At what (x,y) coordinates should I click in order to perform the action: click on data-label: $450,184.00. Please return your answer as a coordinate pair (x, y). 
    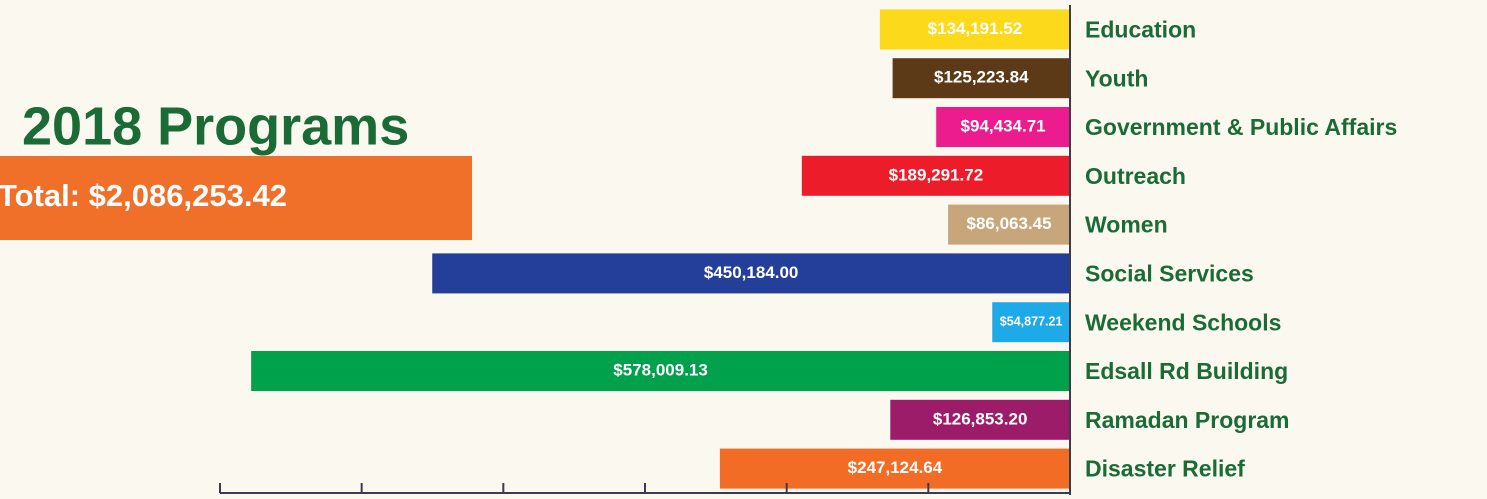
    Looking at the image, I should click on (751, 272).